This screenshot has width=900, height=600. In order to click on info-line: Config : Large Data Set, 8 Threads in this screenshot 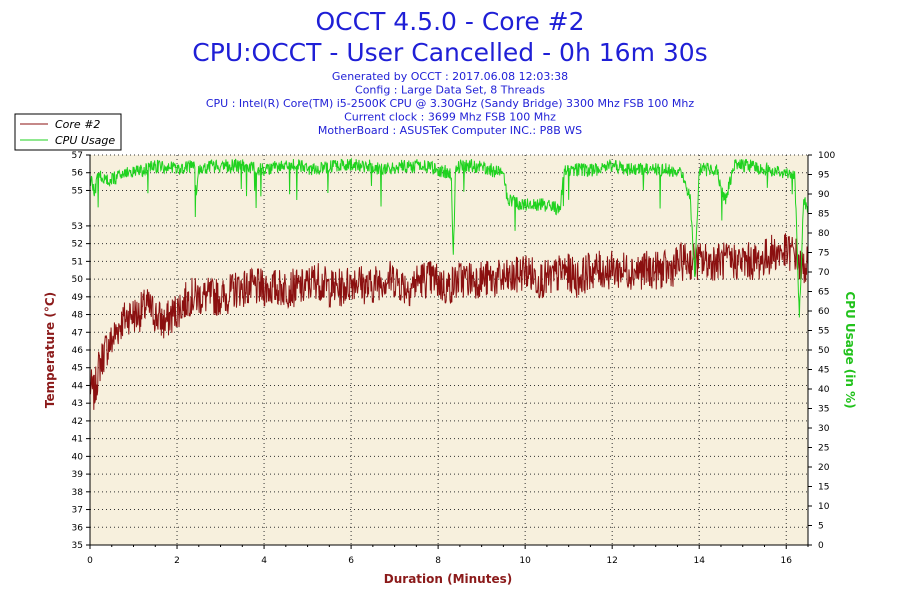, I will do `click(450, 90)`.